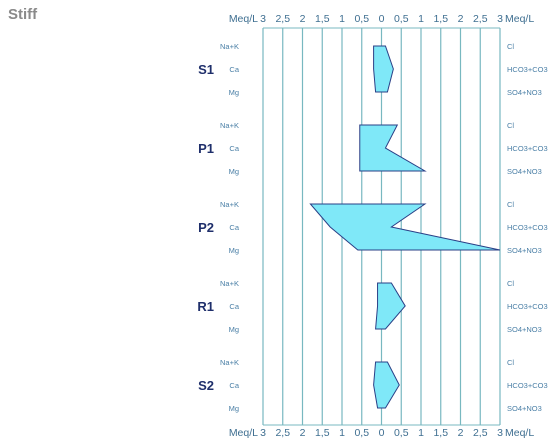 This screenshot has width=549, height=439. Describe the element at coordinates (382, 19) in the screenshot. I see `top-axis-tick-label: 0` at that location.